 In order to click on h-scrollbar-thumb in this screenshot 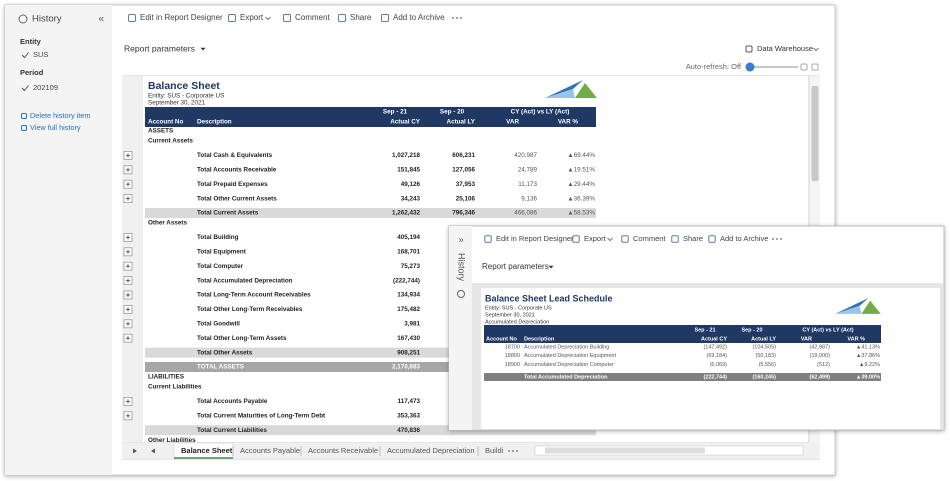, I will do `click(625, 450)`.